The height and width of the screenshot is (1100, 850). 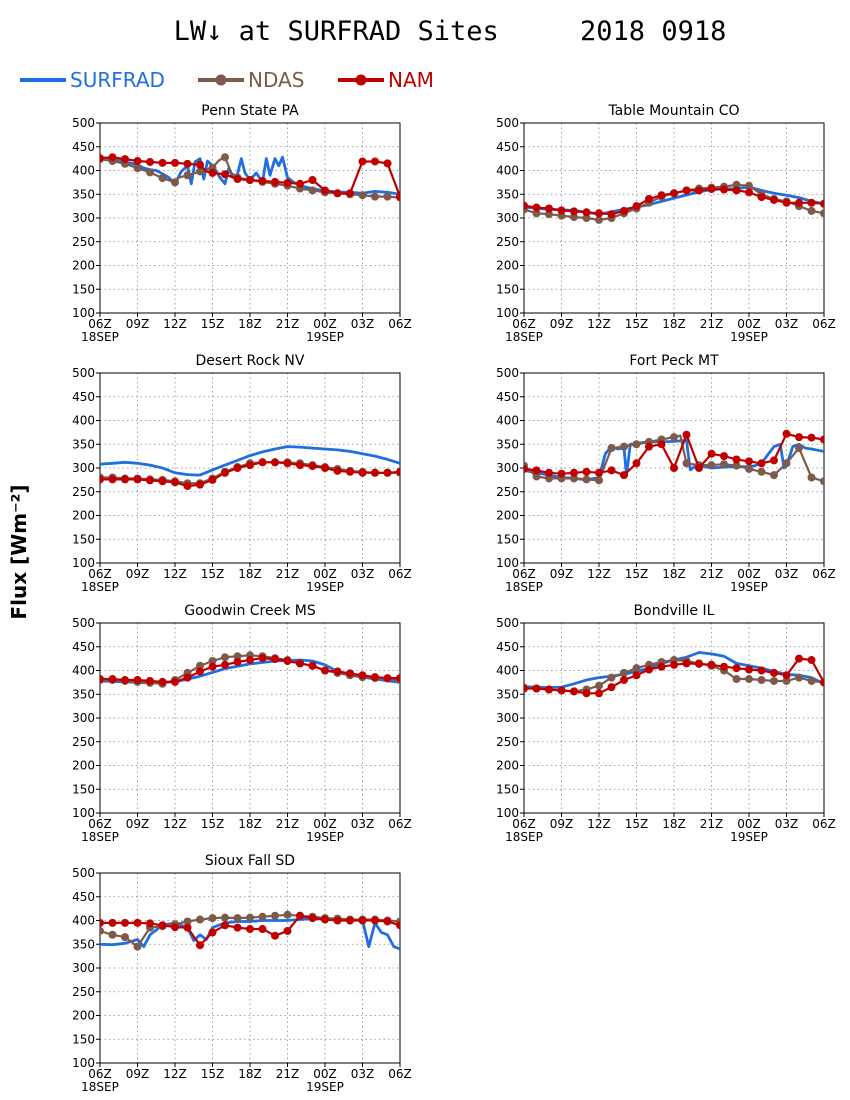 I want to click on series-surfrad, so click(x=250, y=461).